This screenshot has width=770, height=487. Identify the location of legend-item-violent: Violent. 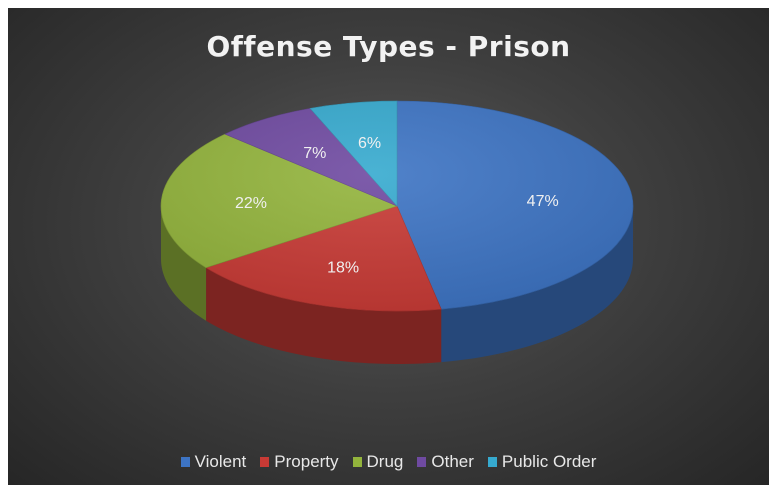
(213, 462).